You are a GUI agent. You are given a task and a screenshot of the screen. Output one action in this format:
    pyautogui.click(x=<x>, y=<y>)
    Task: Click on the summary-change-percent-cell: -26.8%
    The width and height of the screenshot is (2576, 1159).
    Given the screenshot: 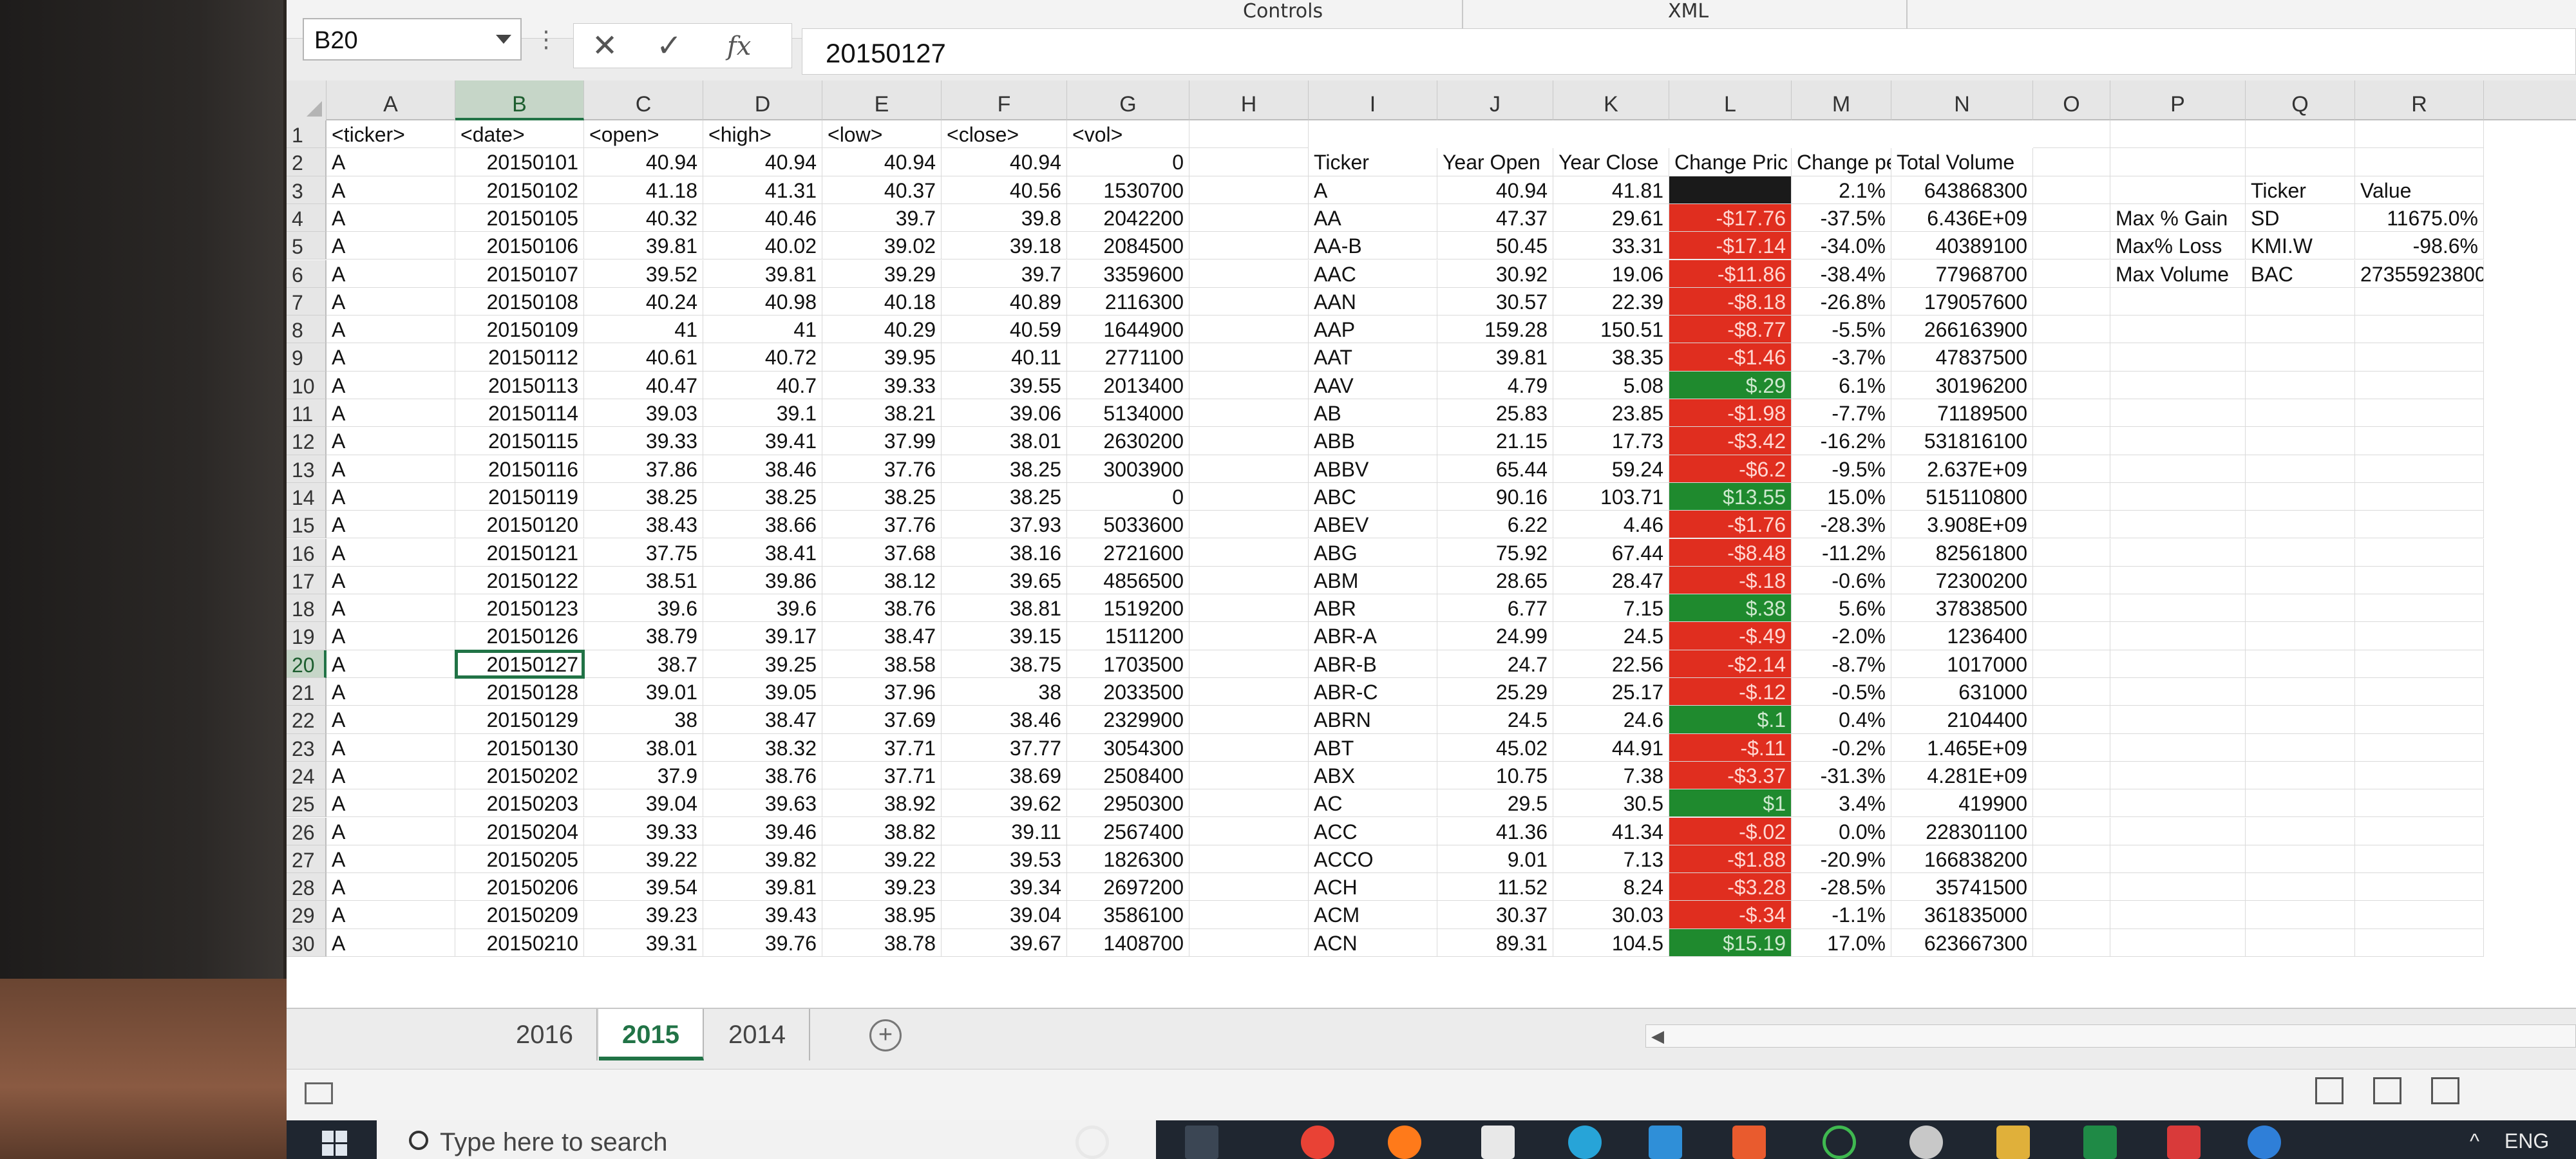 What is the action you would take?
    pyautogui.click(x=1841, y=301)
    